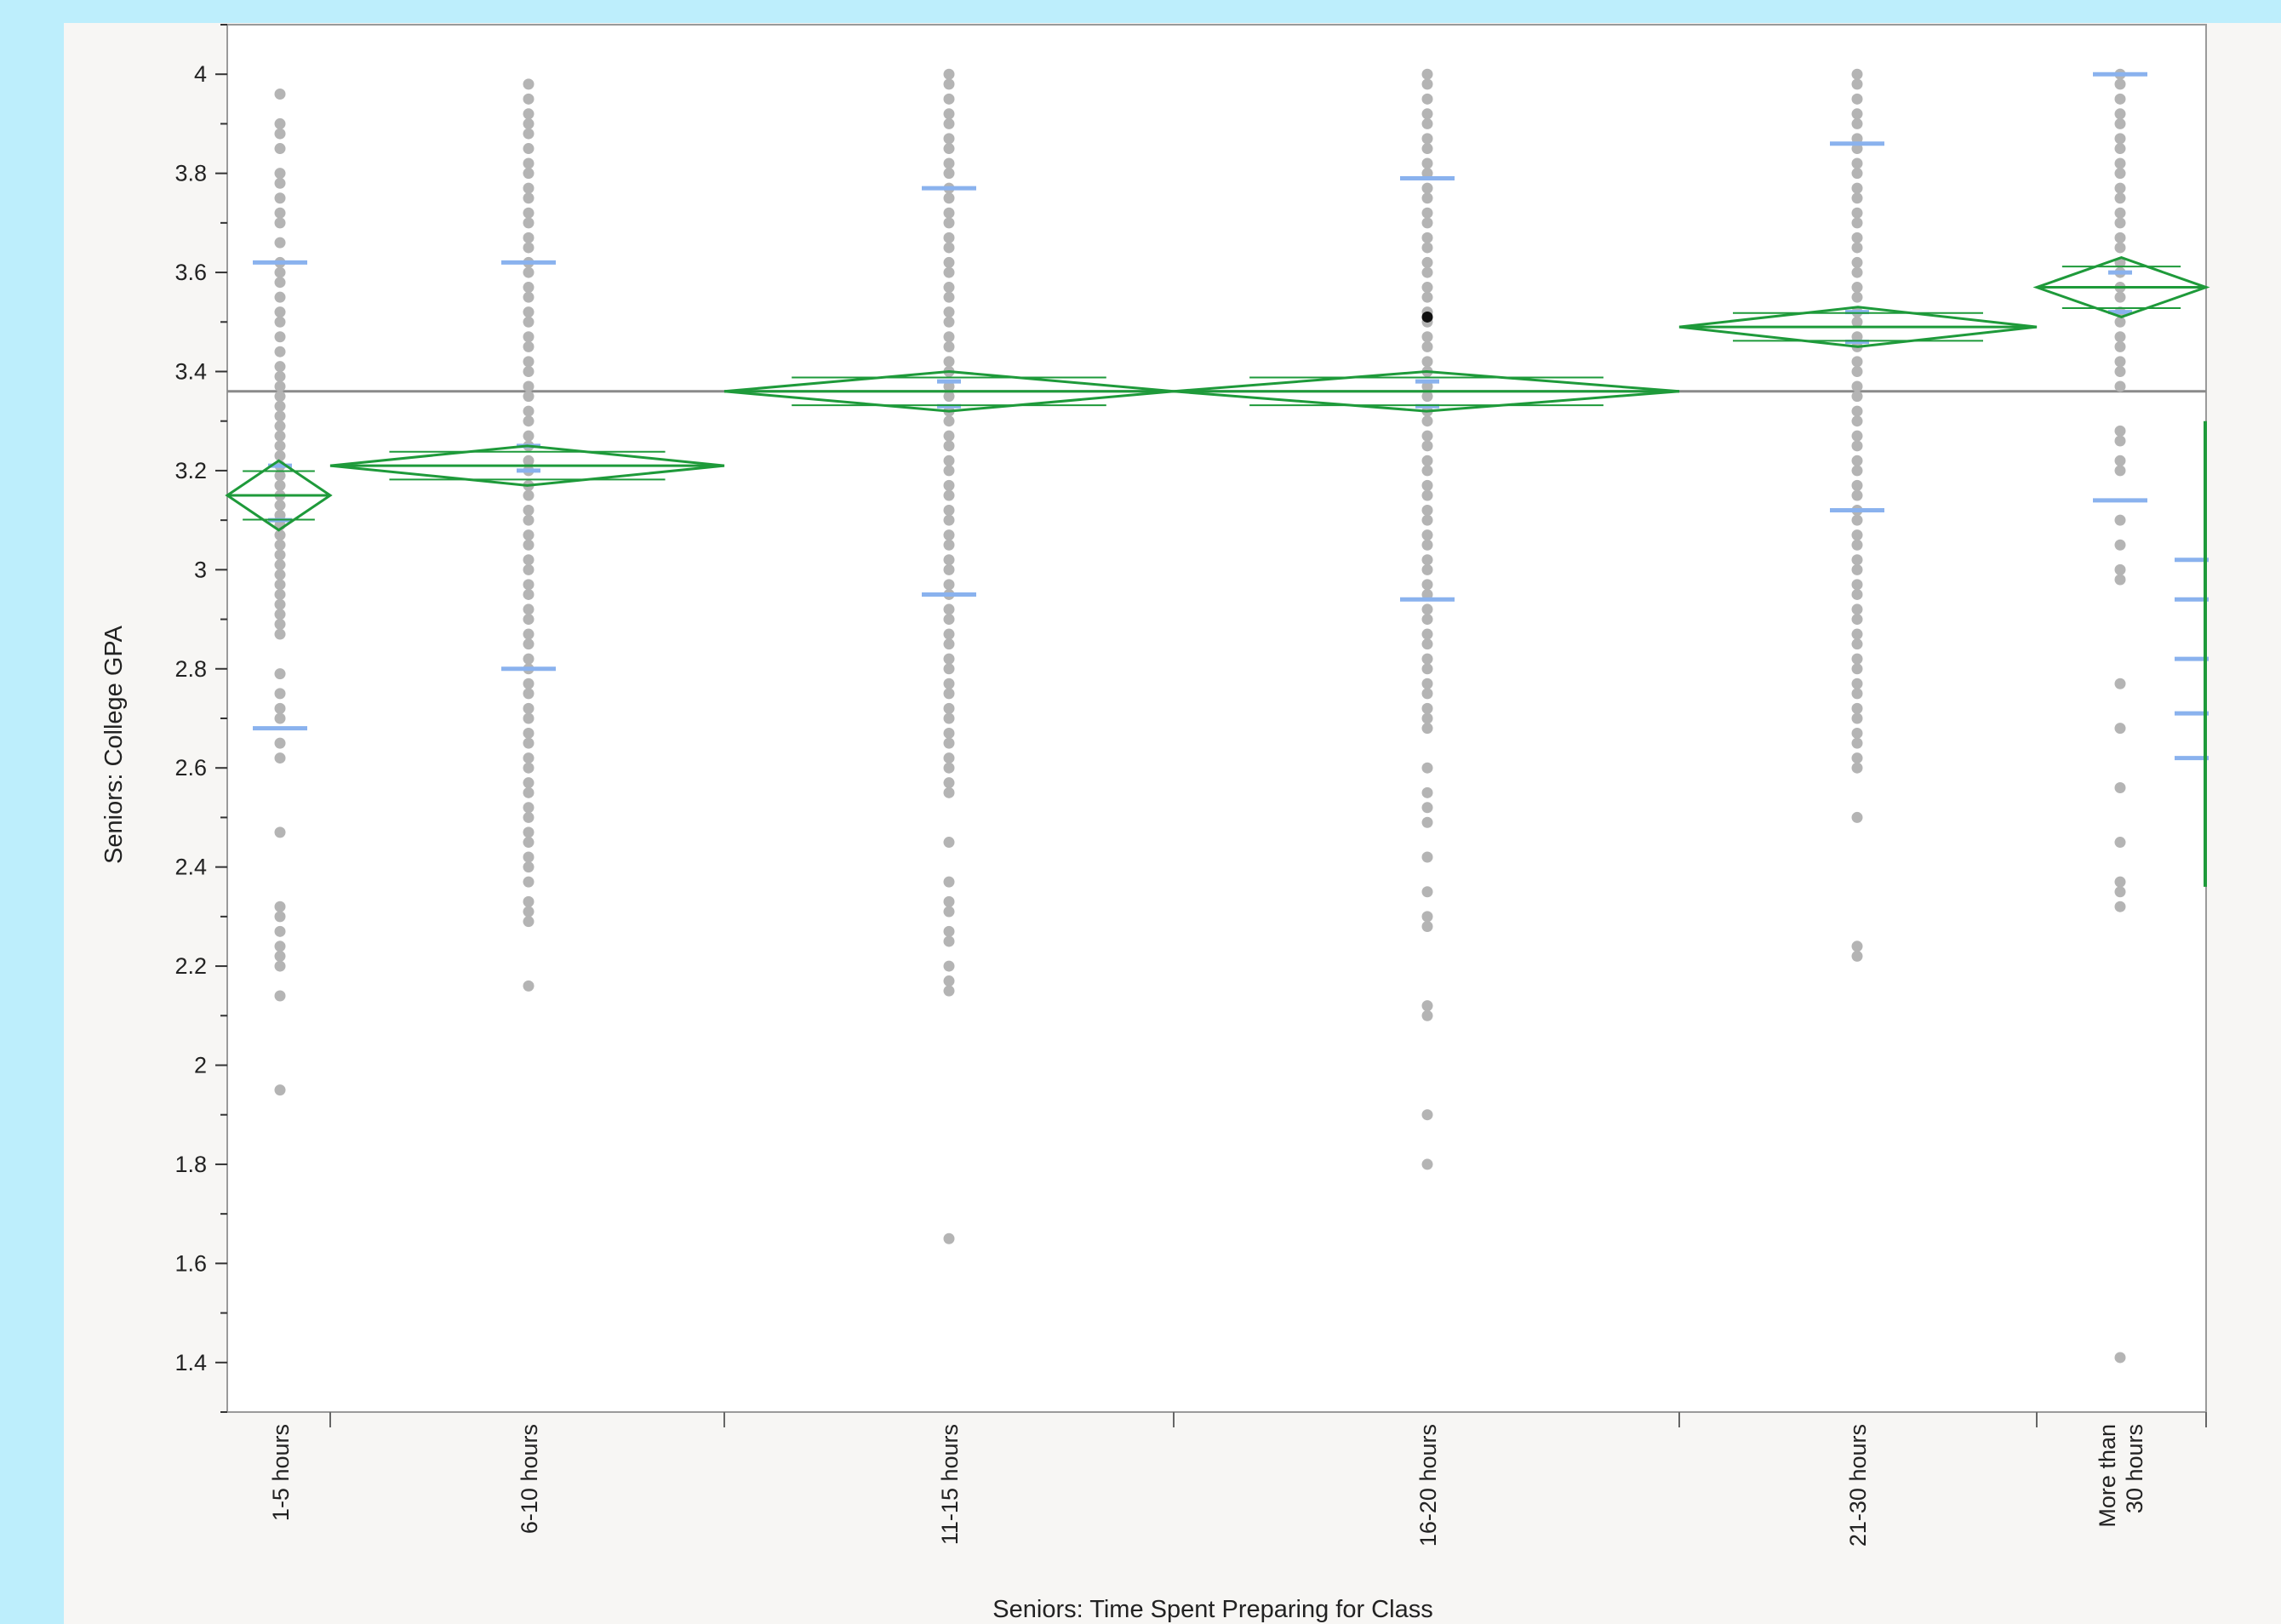  I want to click on x-category-label: 21-30 hours, so click(1858, 1485).